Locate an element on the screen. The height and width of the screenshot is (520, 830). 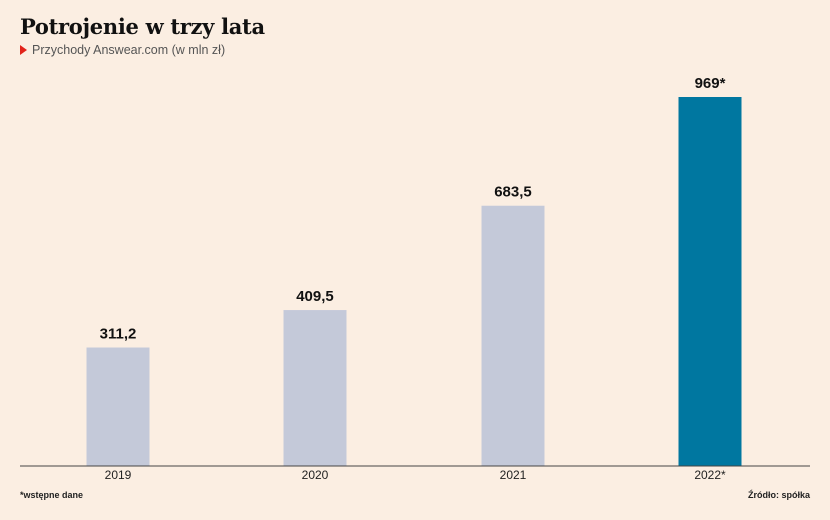
chart-subtitle: Przychody Answear.com (w mln zł) is located at coordinates (122, 50).